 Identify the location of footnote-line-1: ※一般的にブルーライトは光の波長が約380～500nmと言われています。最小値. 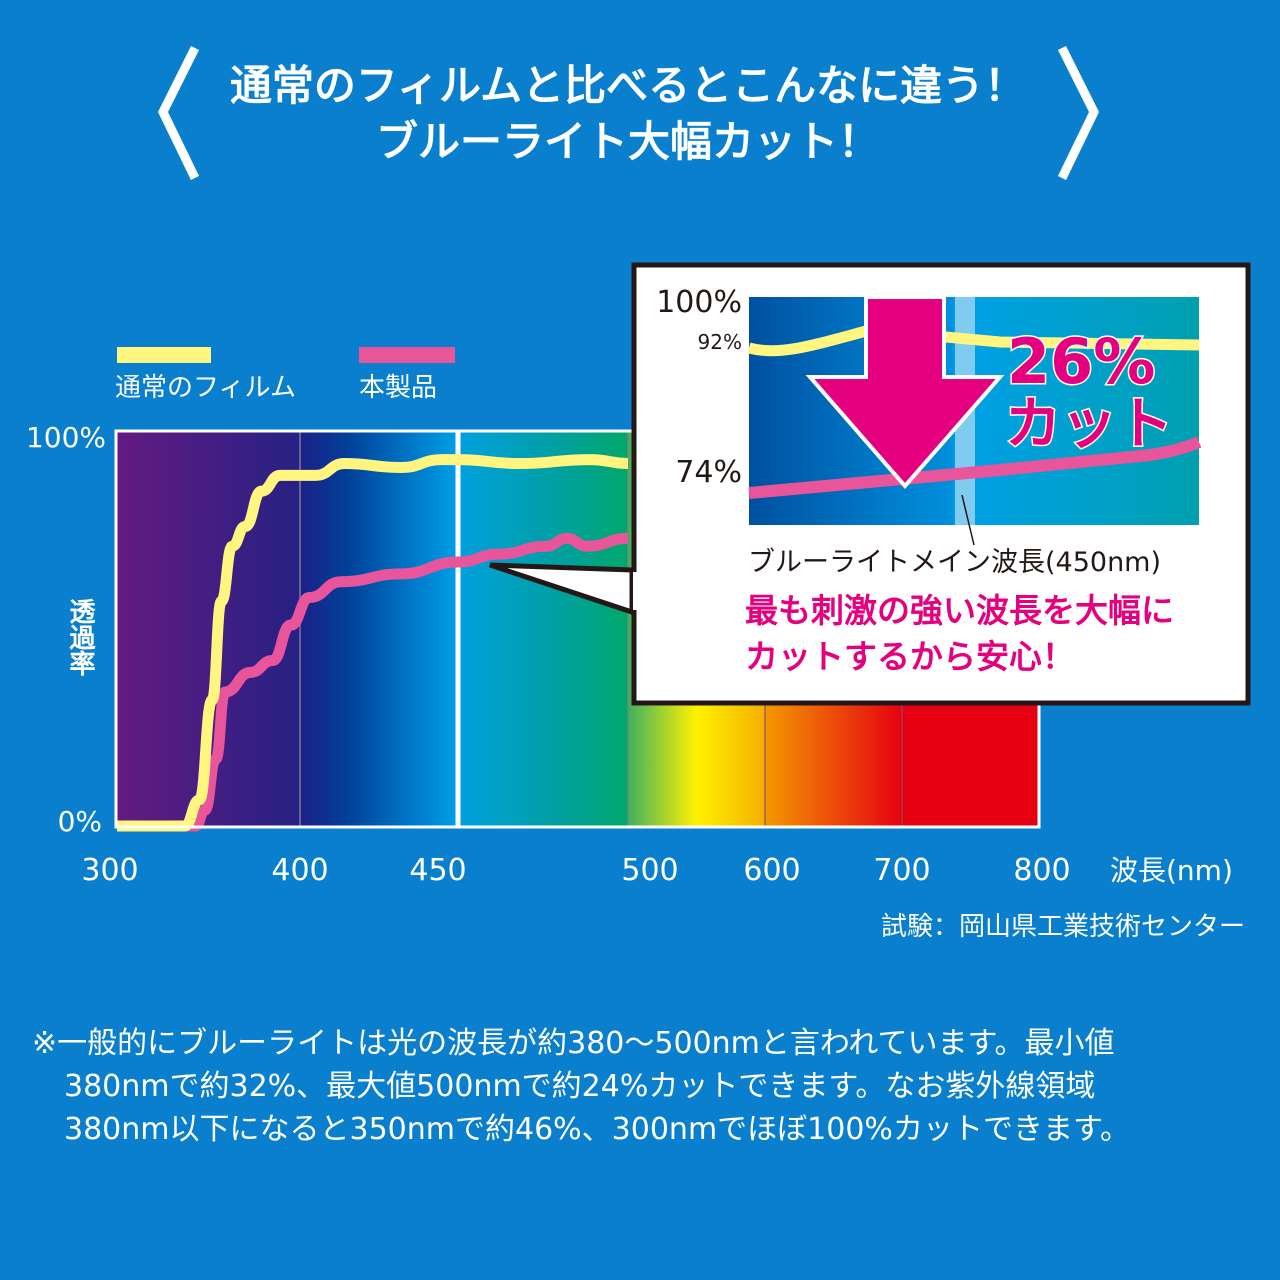
(573, 1043).